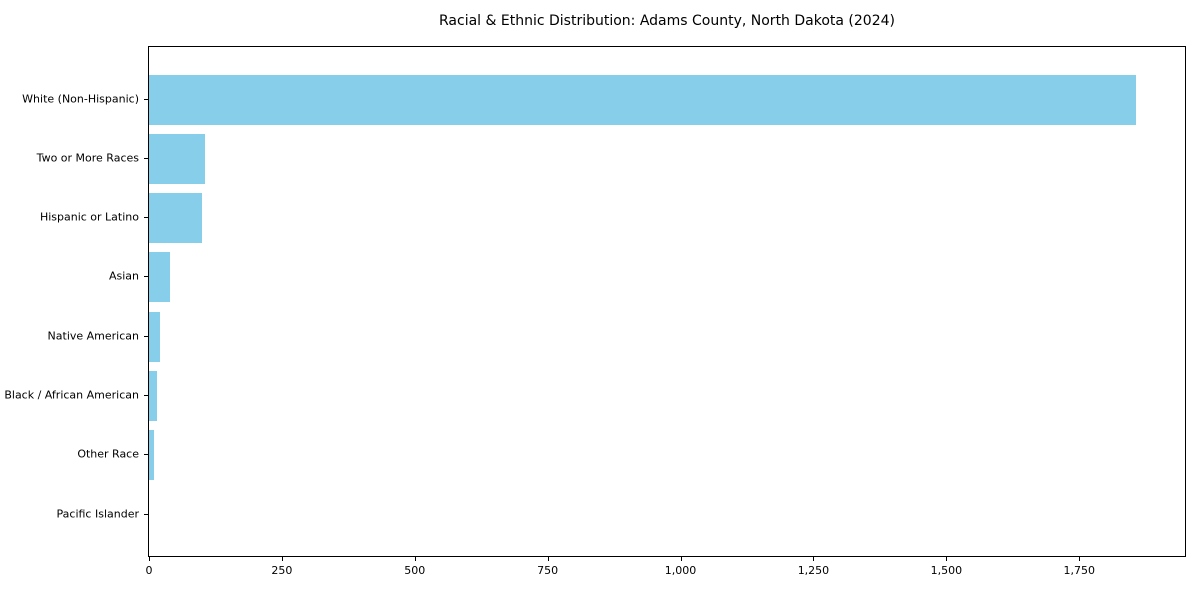 This screenshot has height=600, width=1200. What do you see at coordinates (87, 158) in the screenshot?
I see `y-tick-label: Two or More Races` at bounding box center [87, 158].